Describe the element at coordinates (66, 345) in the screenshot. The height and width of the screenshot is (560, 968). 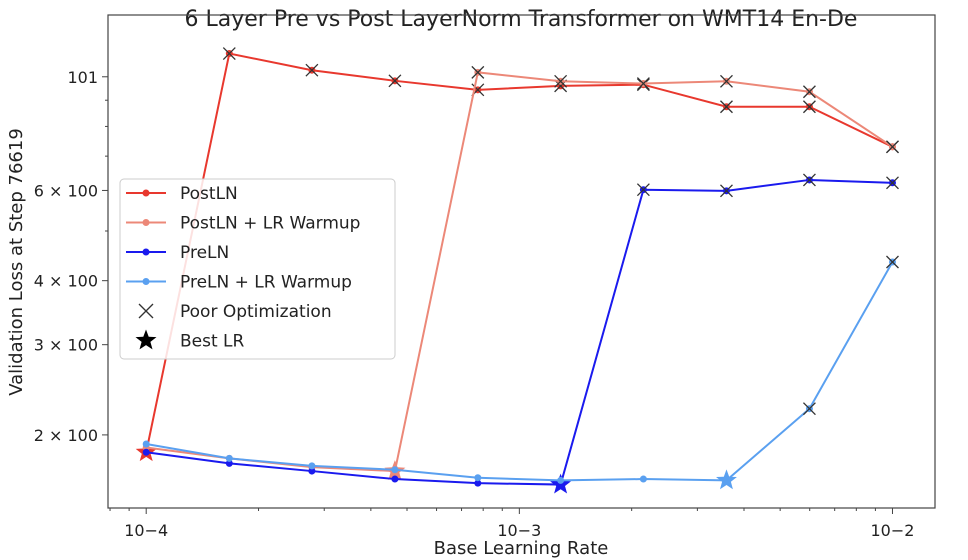
I see `y-tick-label: 3 × 100` at that location.